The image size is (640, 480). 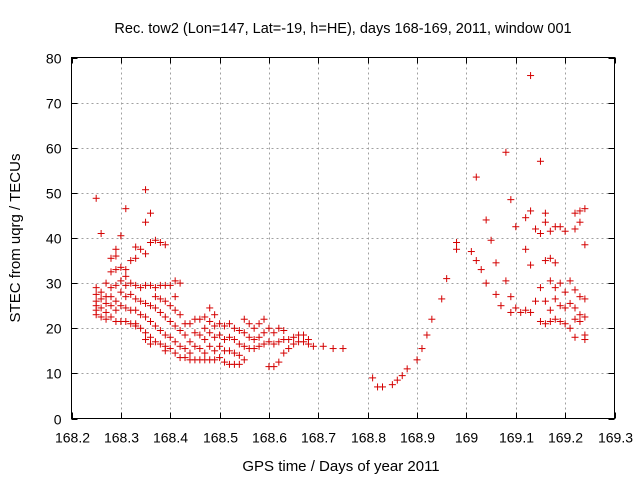 What do you see at coordinates (615, 438) in the screenshot?
I see `x-tick-label: 169.3` at bounding box center [615, 438].